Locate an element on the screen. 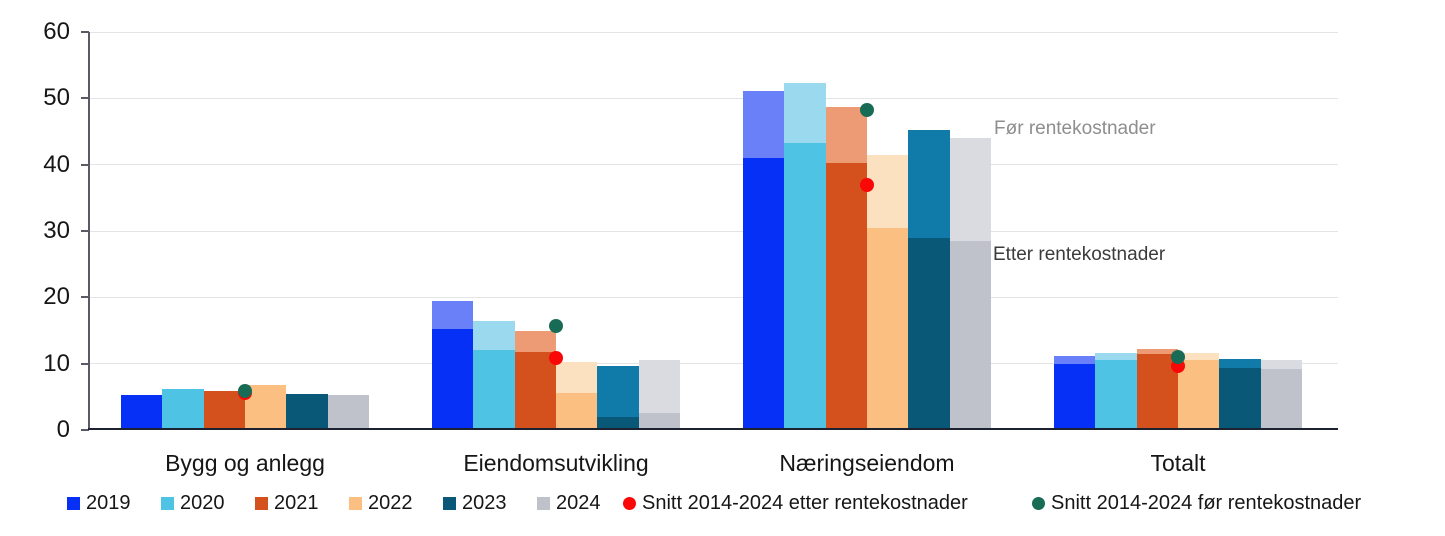  y-axis-label-0: 0 is located at coordinates (63, 429).